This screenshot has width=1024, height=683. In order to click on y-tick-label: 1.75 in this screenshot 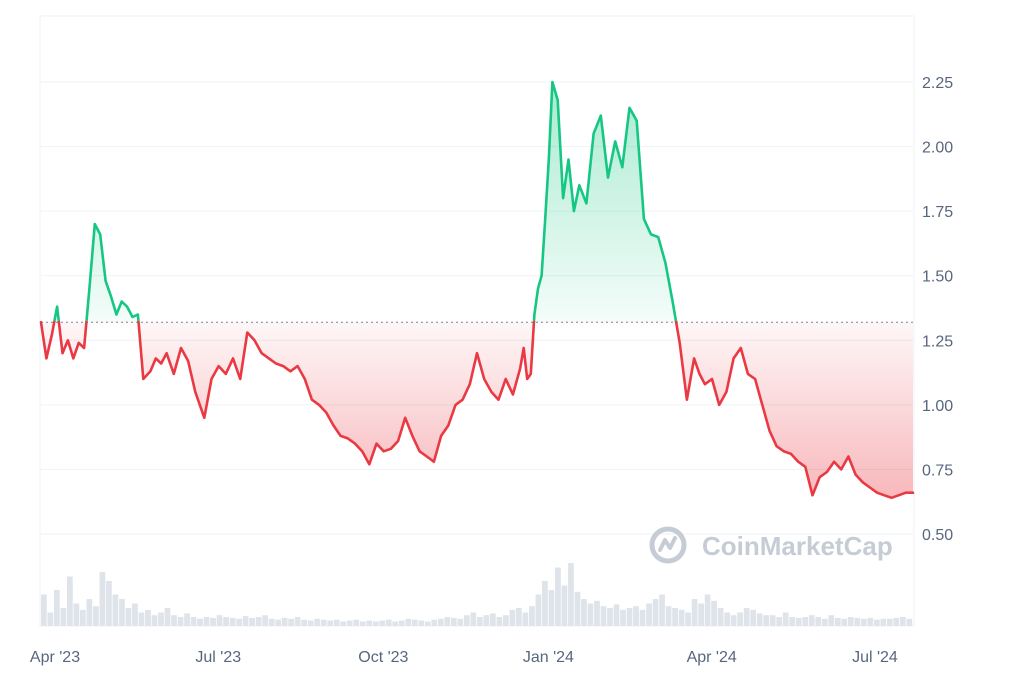, I will do `click(937, 212)`.